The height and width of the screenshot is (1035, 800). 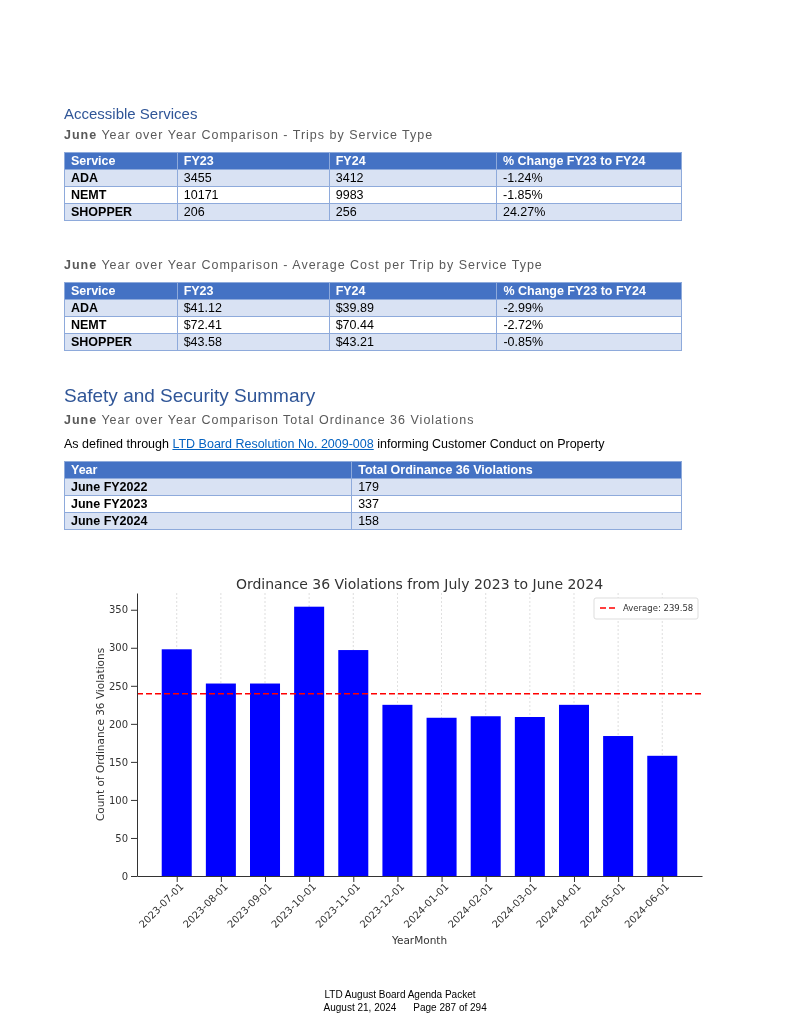 What do you see at coordinates (269, 420) in the screenshot?
I see `text: June Year over Year Comparison Total Ordinance 36 Violations` at bounding box center [269, 420].